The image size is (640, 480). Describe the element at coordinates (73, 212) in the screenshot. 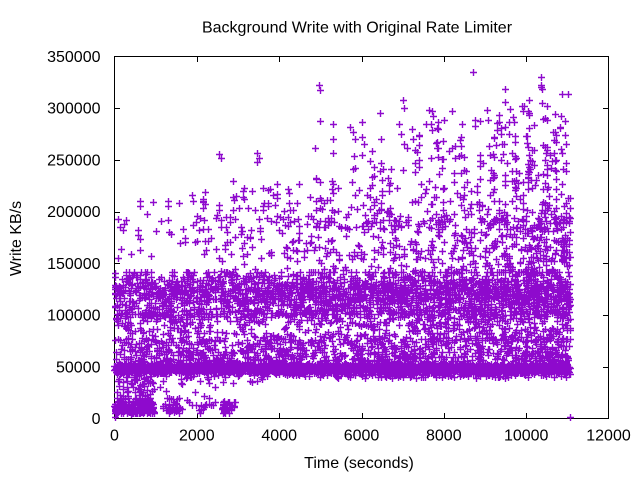

I see `svg-text: 200000` at that location.